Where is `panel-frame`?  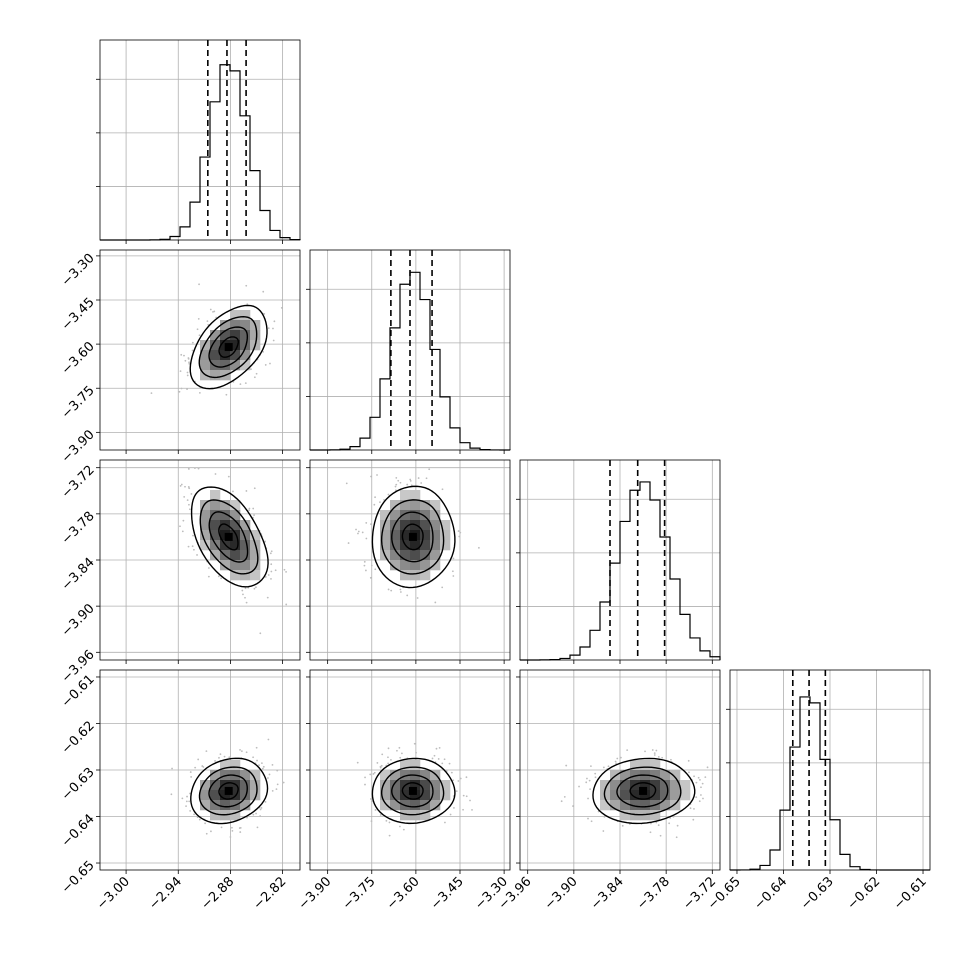
panel-frame is located at coordinates (410, 350).